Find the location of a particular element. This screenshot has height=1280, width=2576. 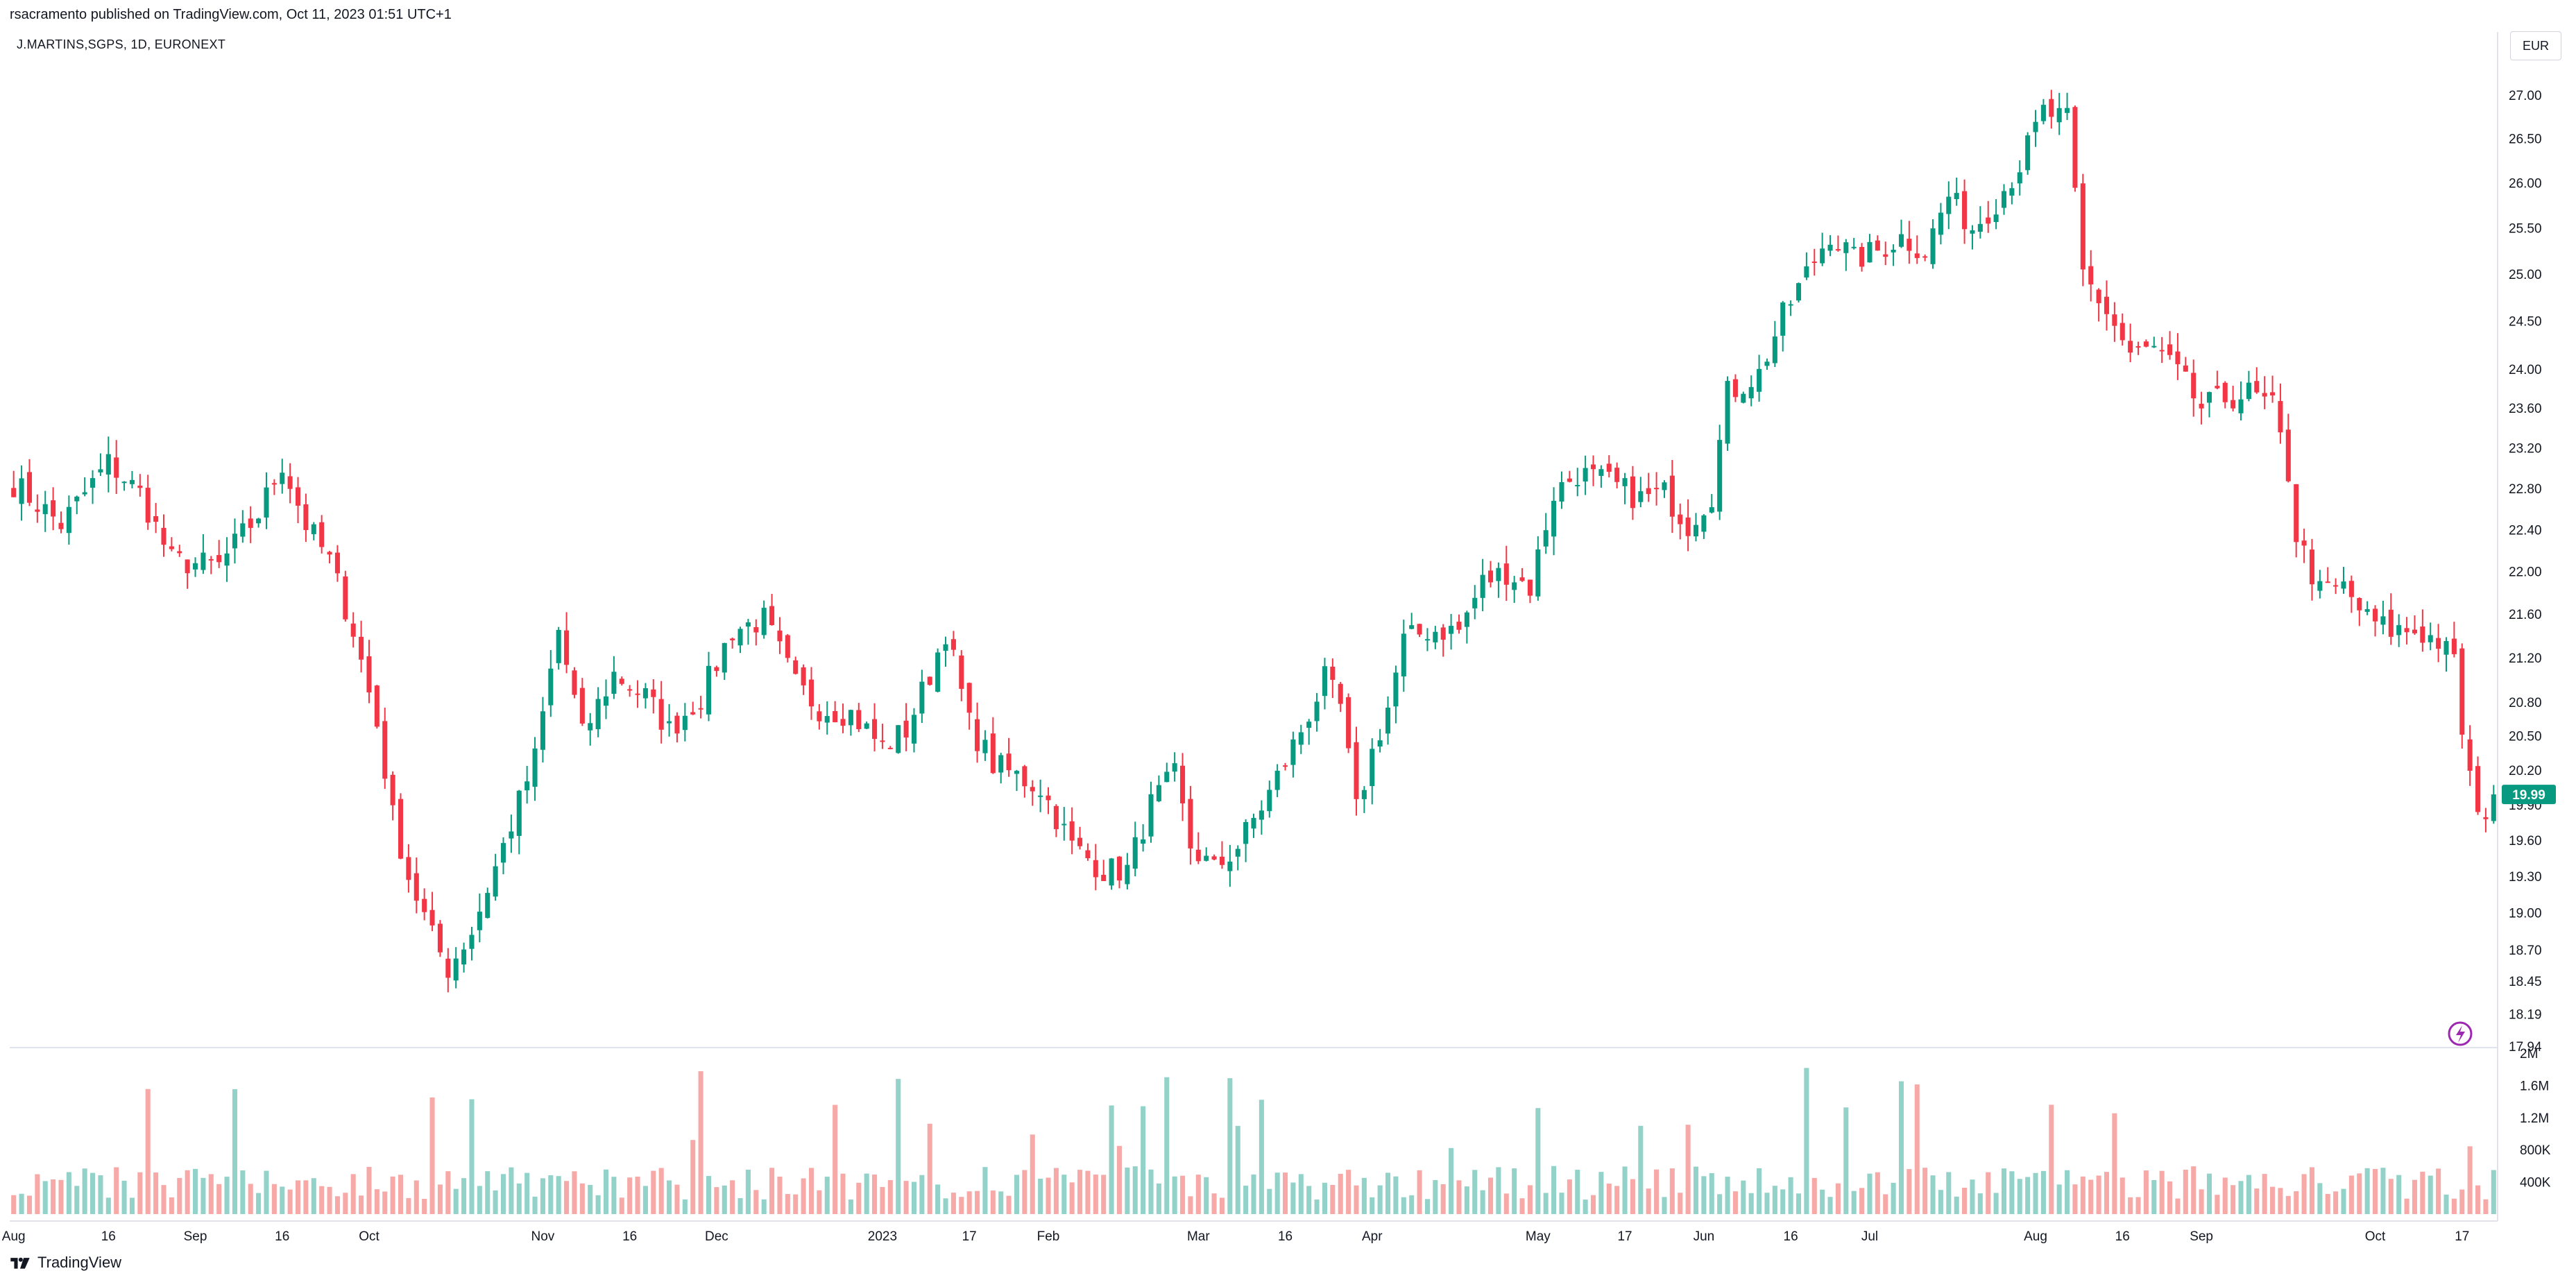

lightning-icon is located at coordinates (2460, 1033).